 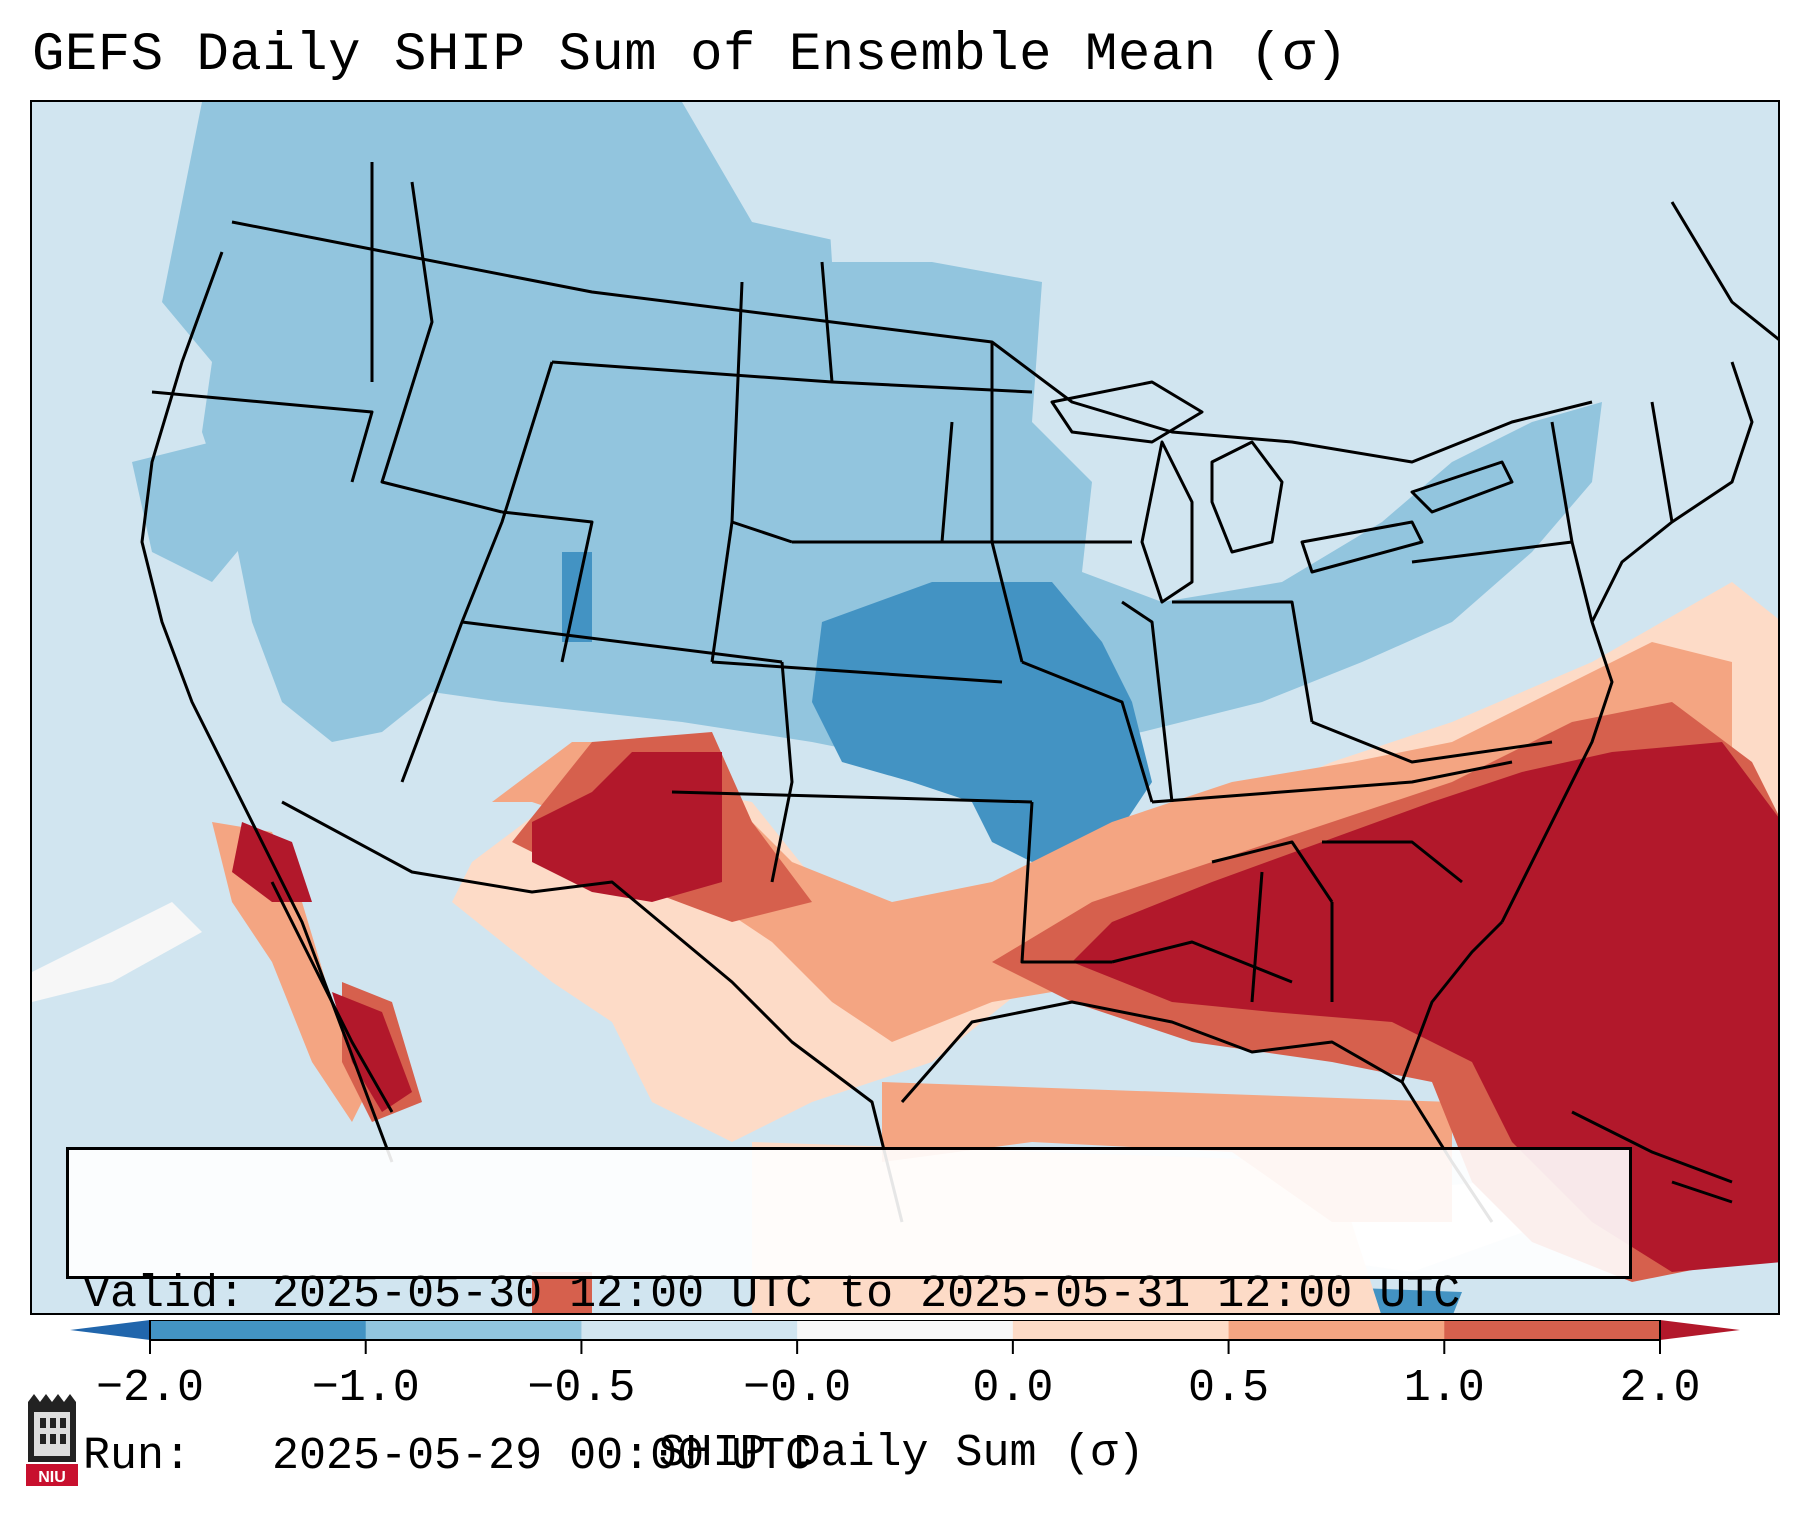 I want to click on caribbean-islands, so click(x=1652, y=1157).